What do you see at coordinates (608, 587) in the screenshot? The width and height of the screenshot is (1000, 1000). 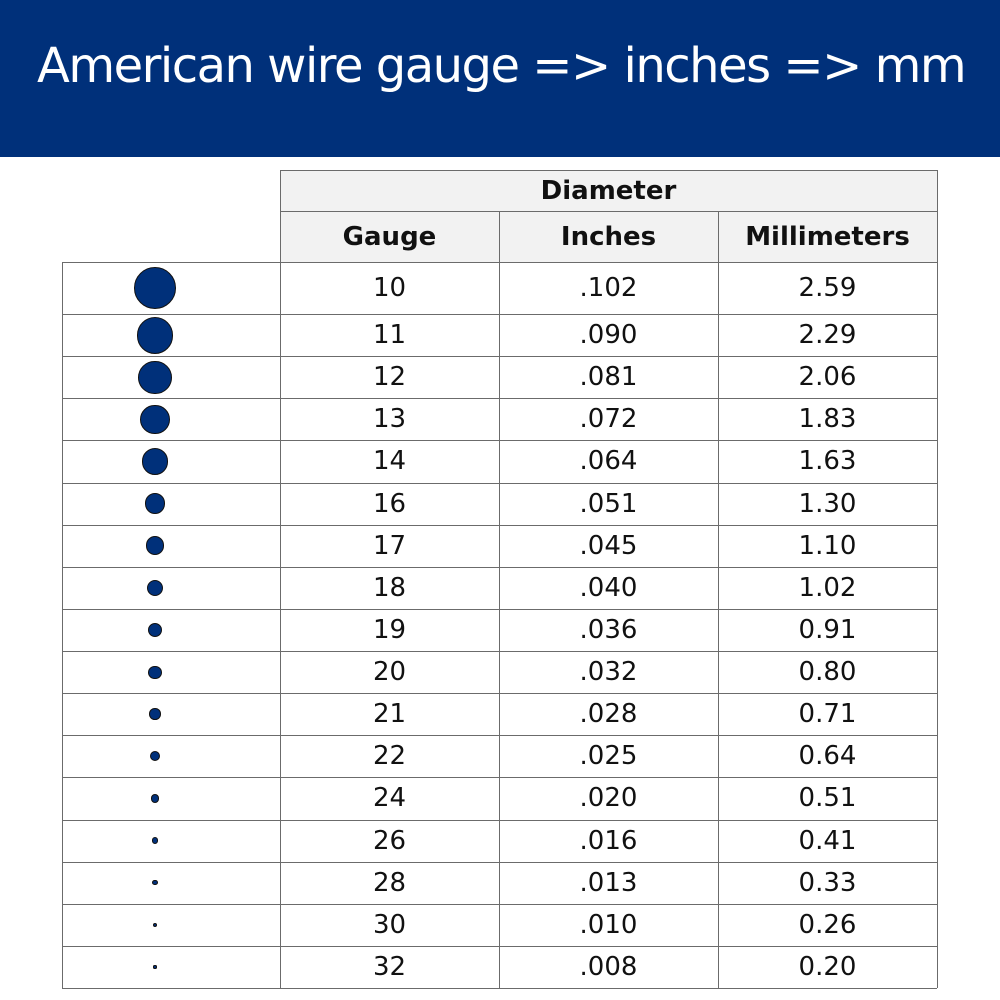 I see `inches-cell: .040` at bounding box center [608, 587].